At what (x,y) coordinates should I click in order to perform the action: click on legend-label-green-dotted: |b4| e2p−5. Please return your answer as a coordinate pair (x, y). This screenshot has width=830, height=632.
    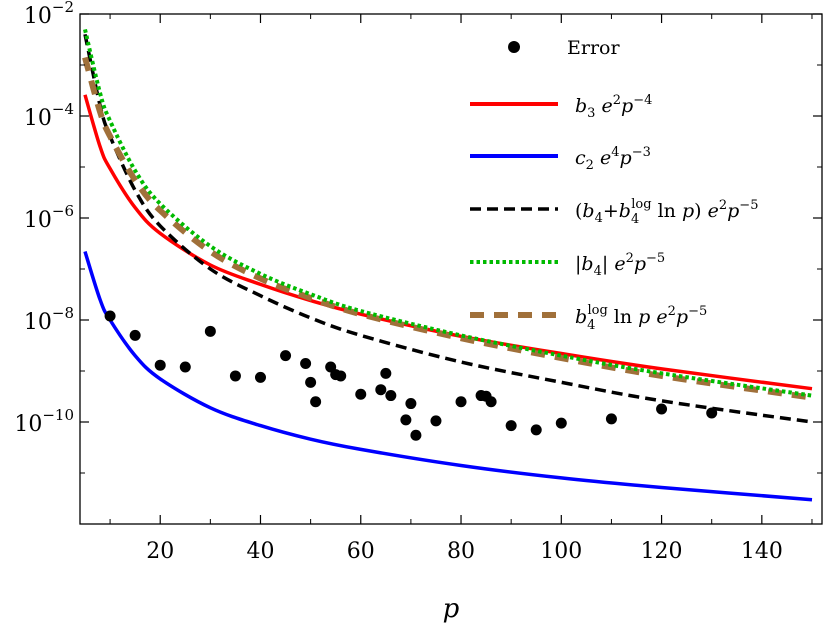
    Looking at the image, I should click on (620, 265).